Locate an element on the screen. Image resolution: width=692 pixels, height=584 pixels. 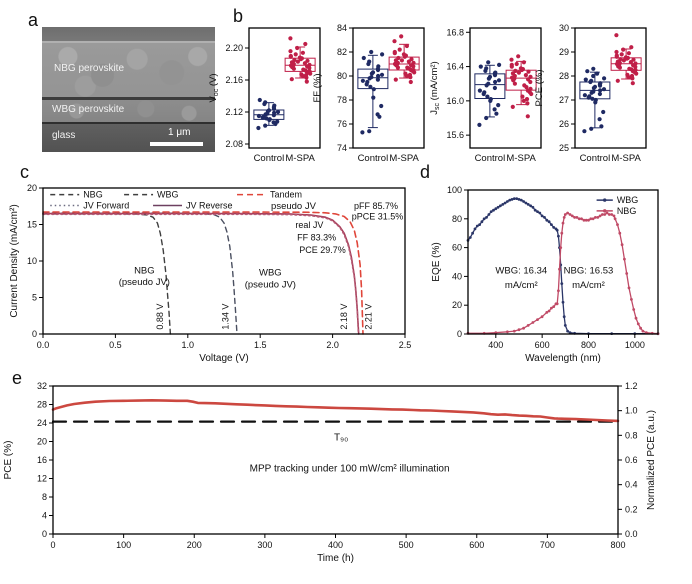
svg-text: 12 is located at coordinates (42, 479).